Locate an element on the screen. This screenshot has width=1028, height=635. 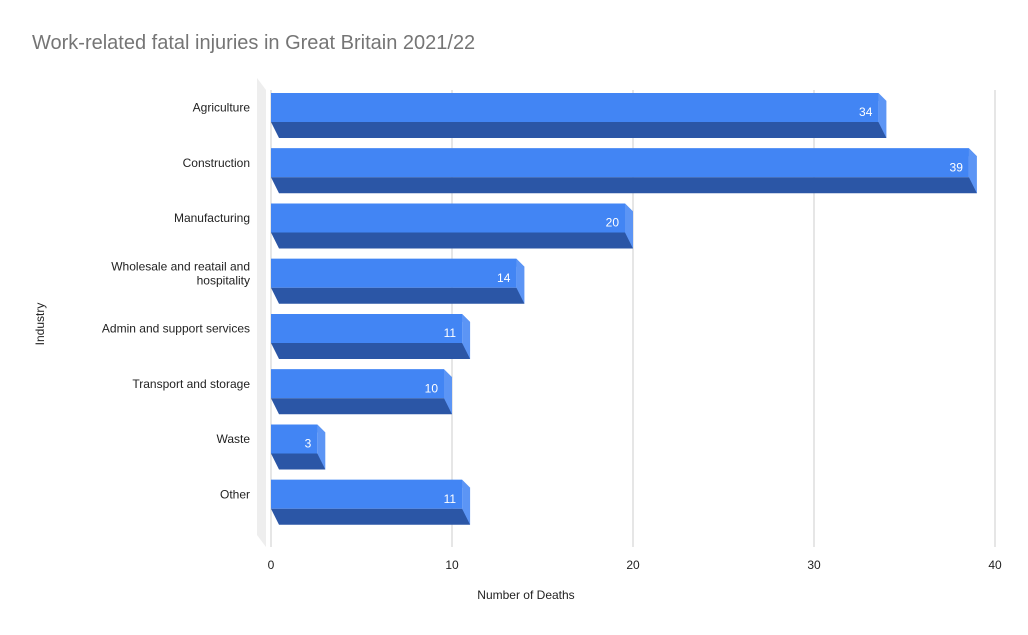
x-tick-label: 30 is located at coordinates (814, 565).